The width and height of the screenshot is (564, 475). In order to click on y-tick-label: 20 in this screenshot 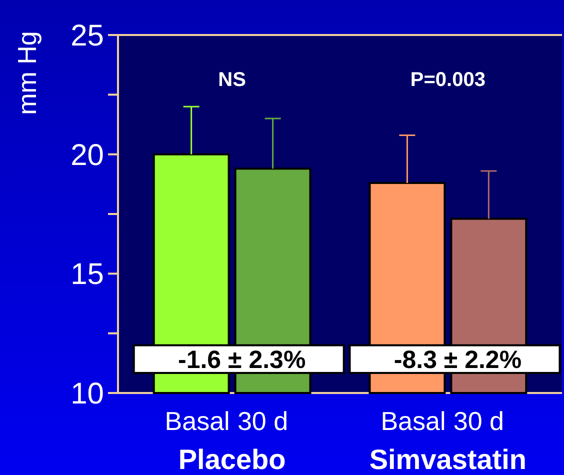, I will do `click(87, 155)`.